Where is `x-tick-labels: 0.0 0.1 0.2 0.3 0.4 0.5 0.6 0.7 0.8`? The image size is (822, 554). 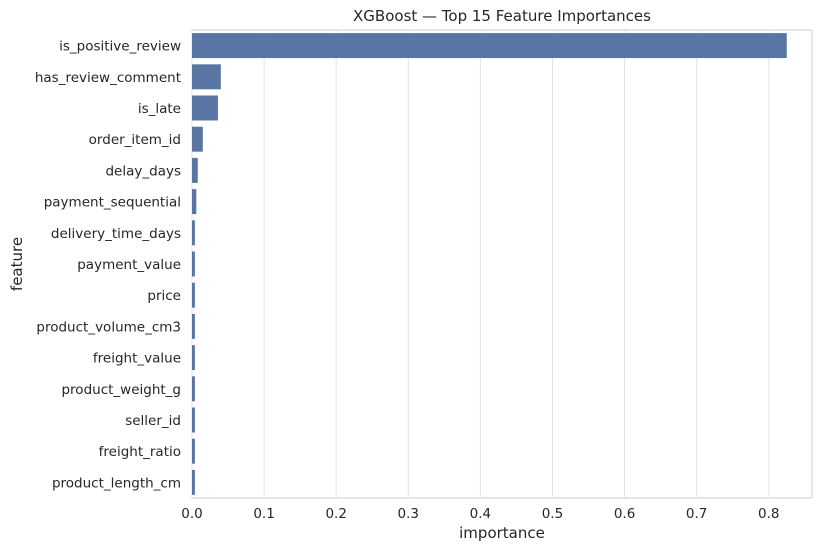 x-tick-labels: 0.0 0.1 0.2 0.3 0.4 0.5 0.6 0.7 0.8 is located at coordinates (480, 514).